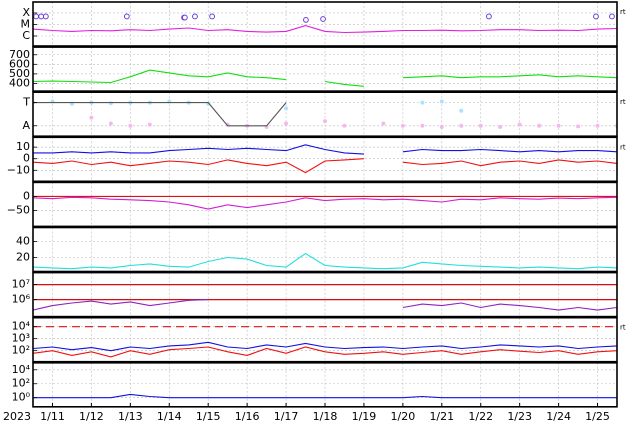  What do you see at coordinates (247, 416) in the screenshot?
I see `x-tick-label: 1/16` at bounding box center [247, 416].